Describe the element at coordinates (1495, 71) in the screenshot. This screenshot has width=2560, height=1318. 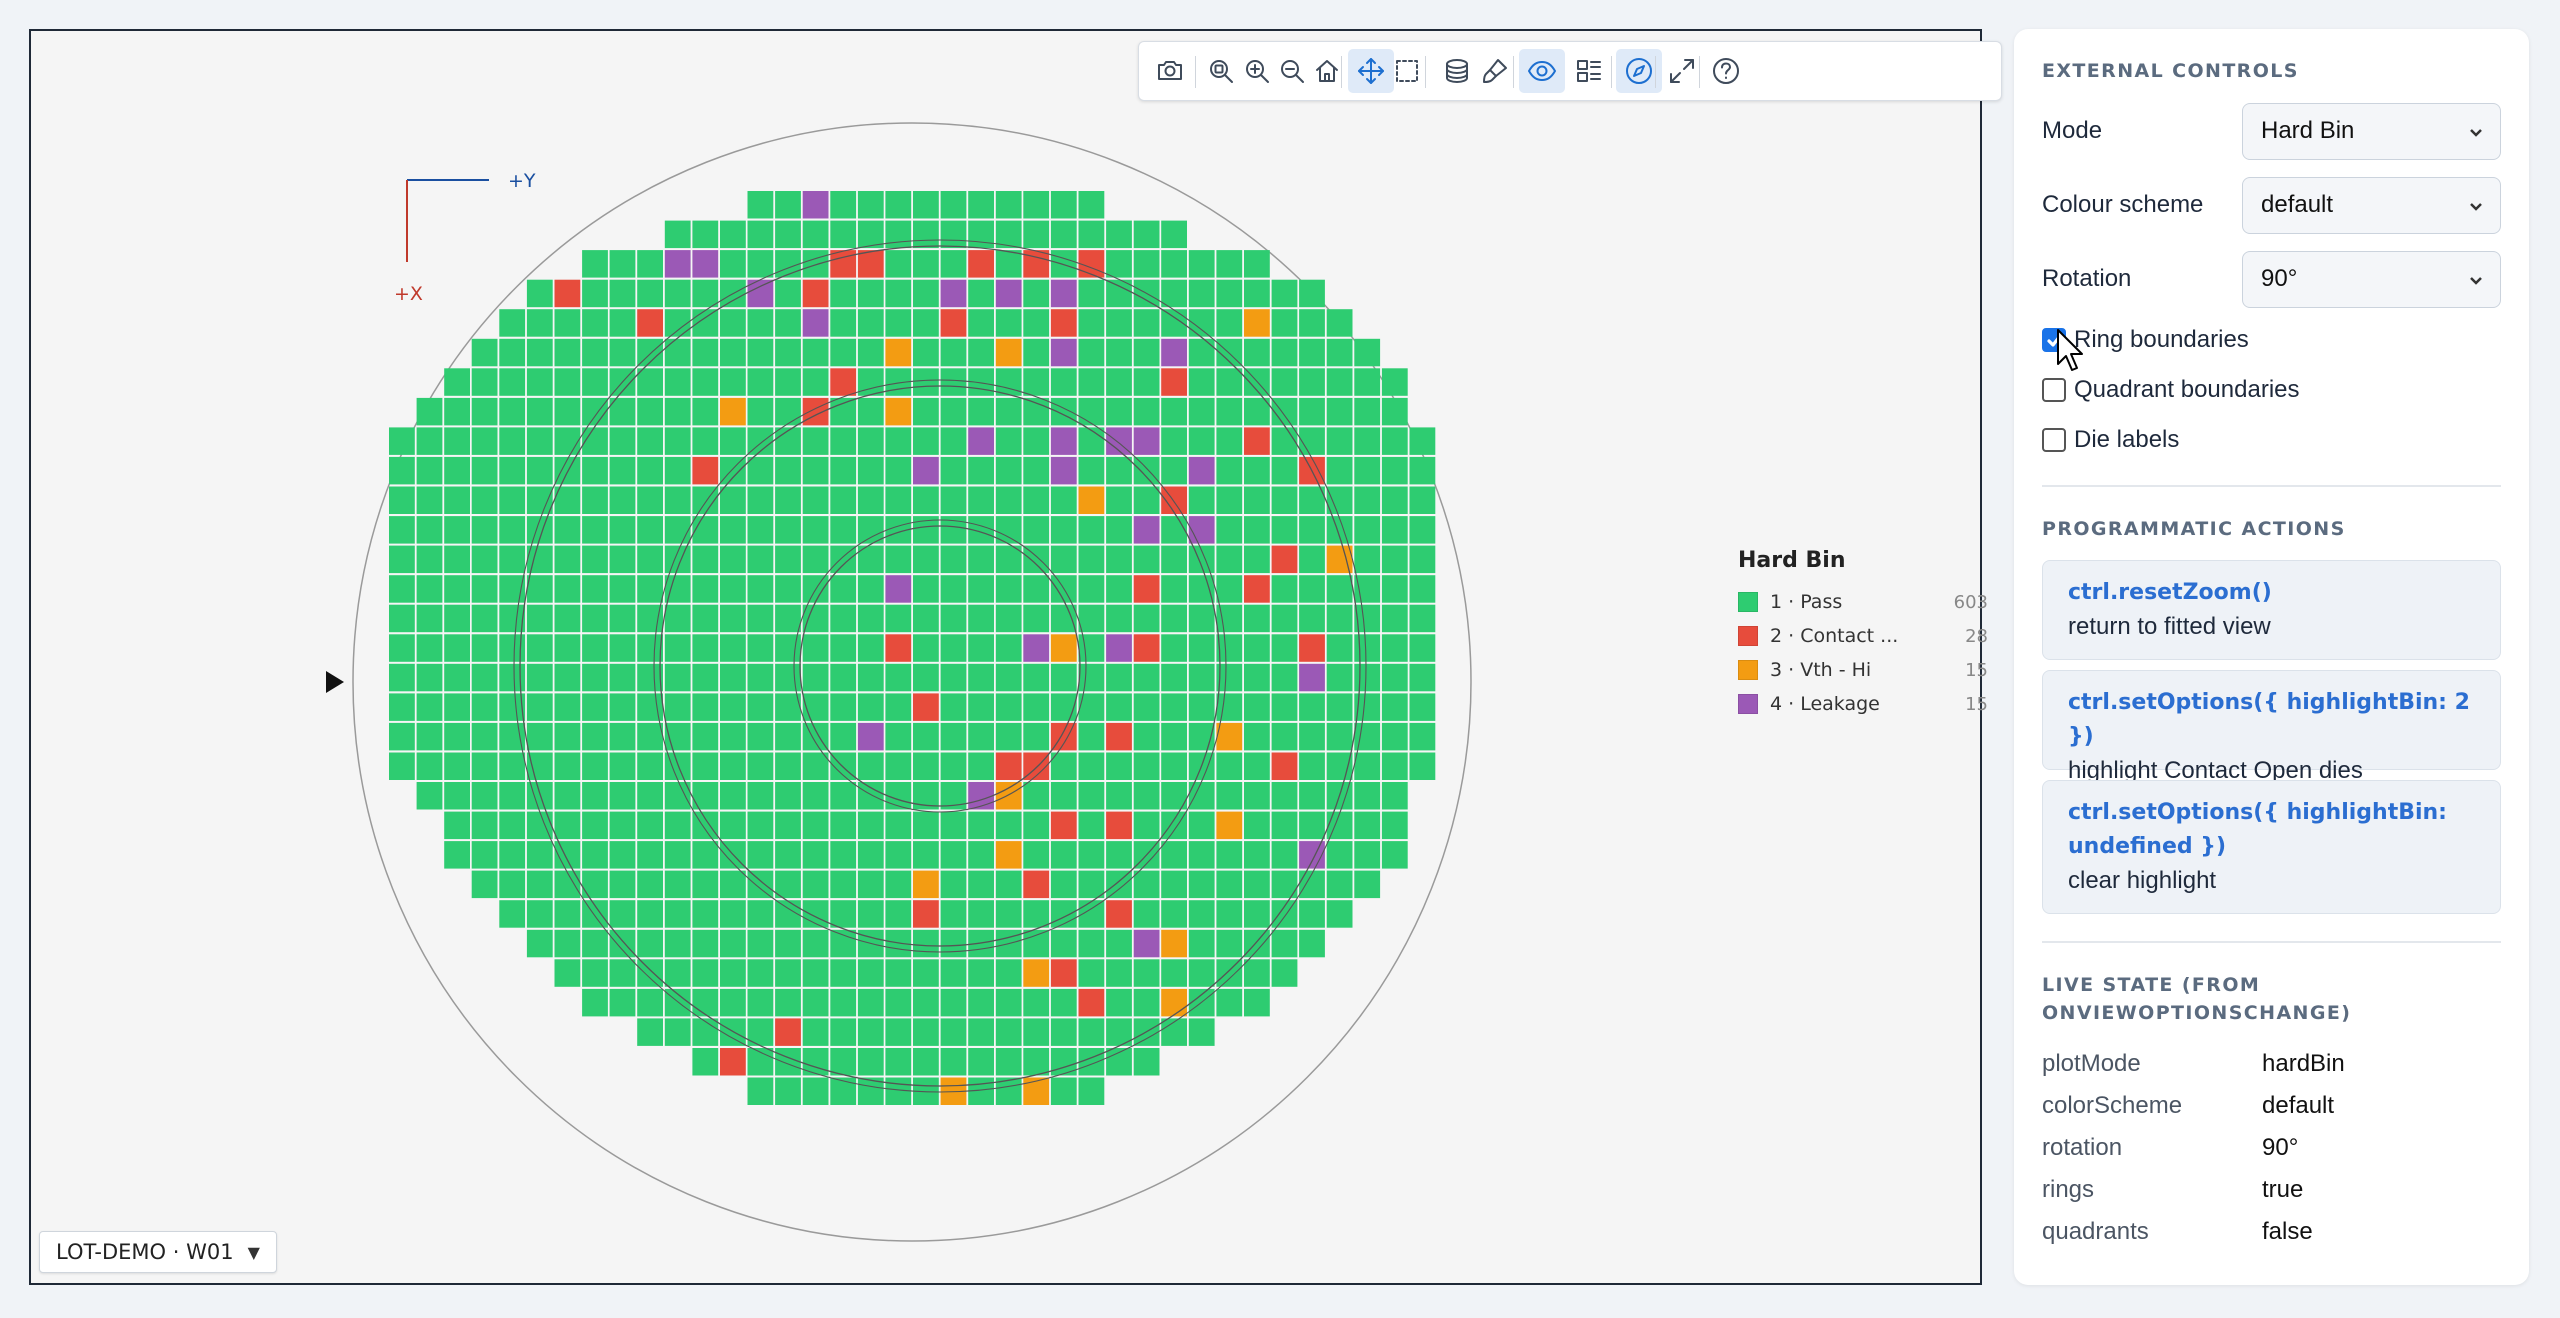
I see `paintbrush-button` at that location.